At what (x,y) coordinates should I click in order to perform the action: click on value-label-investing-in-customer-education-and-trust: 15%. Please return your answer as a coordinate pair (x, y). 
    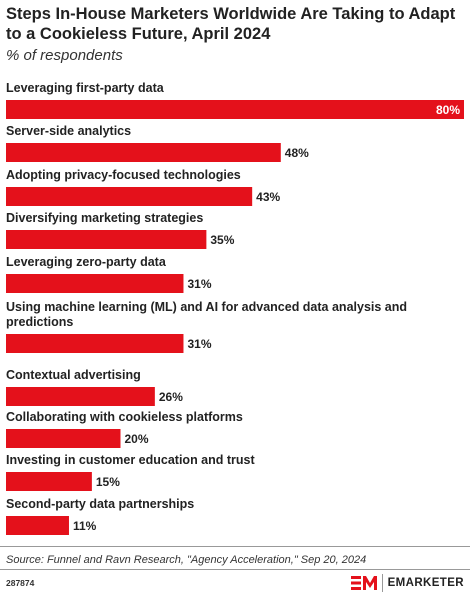
    Looking at the image, I should click on (108, 482).